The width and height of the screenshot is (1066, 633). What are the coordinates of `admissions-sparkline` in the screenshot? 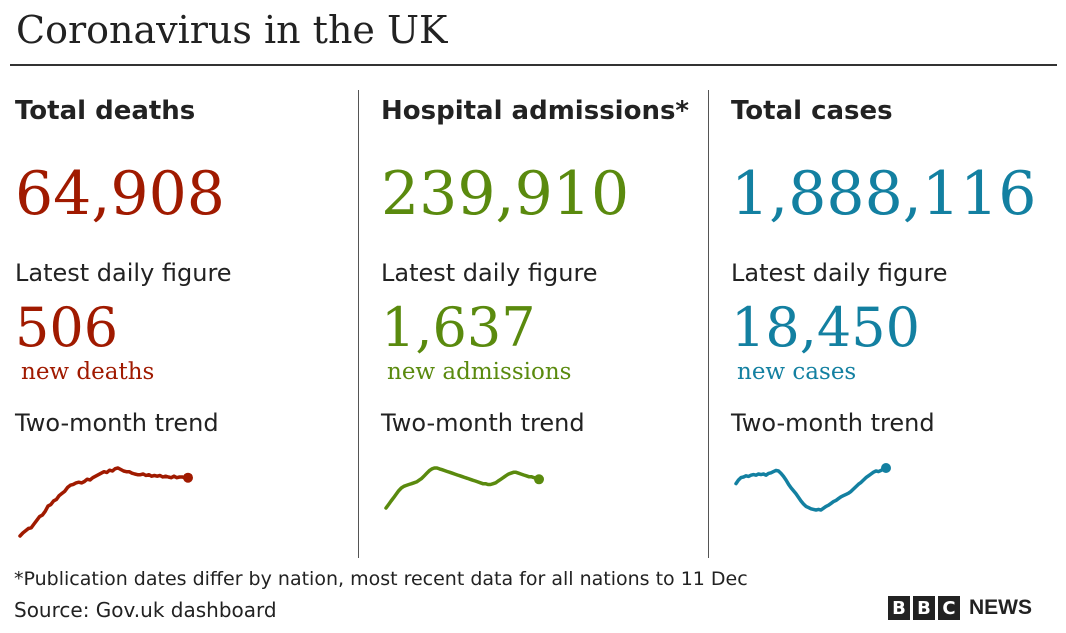 It's located at (464, 488).